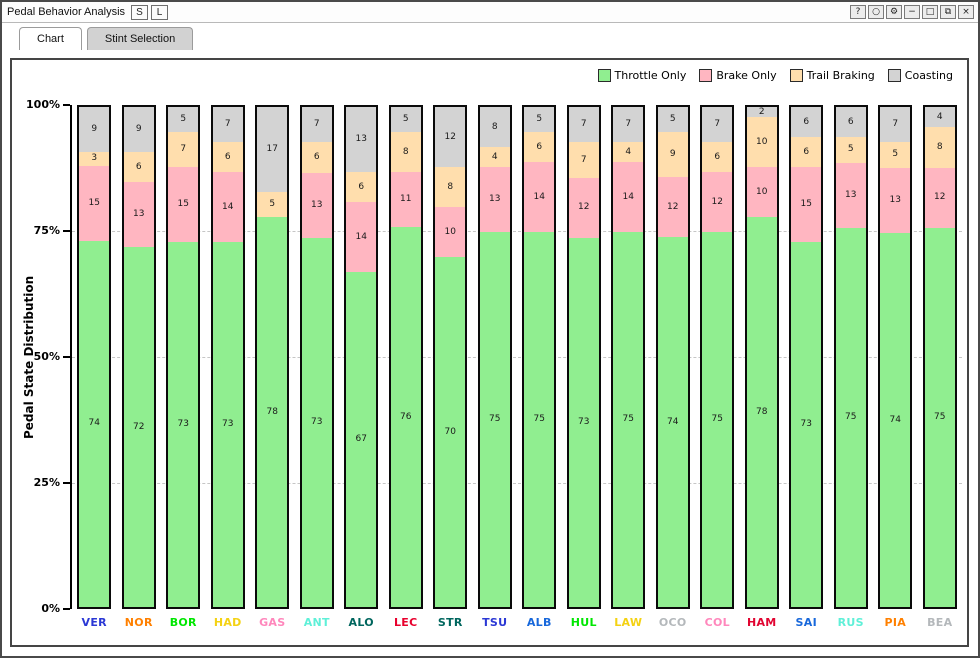 Image resolution: width=980 pixels, height=658 pixels. I want to click on segment-value-label: 10, so click(450, 231).